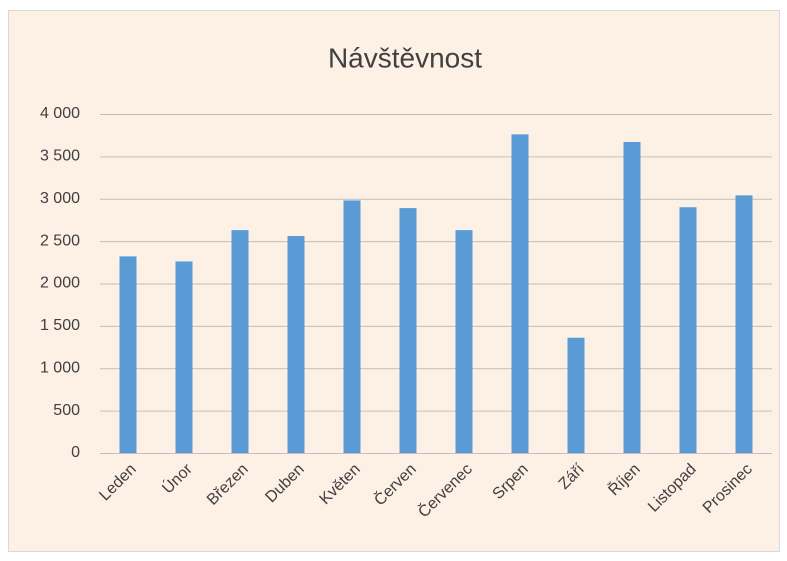 The height and width of the screenshot is (561, 787). What do you see at coordinates (60, 240) in the screenshot?
I see `y-tick-label: 2 500` at bounding box center [60, 240].